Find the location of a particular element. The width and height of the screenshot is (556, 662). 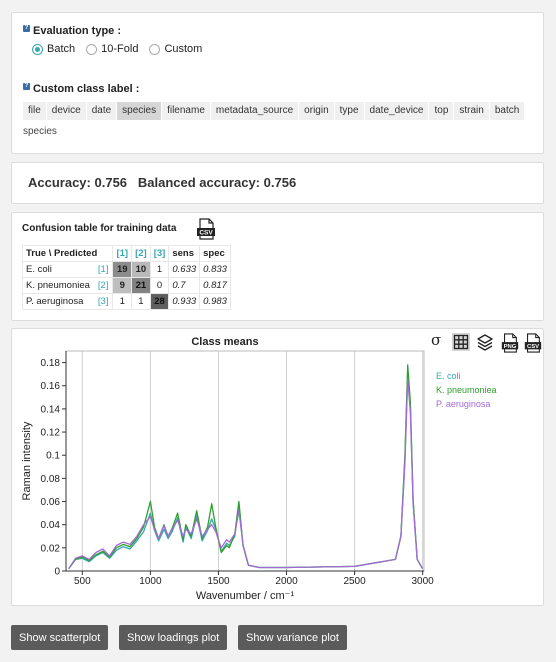

corner-header: True \ Predicted is located at coordinates (67, 253).